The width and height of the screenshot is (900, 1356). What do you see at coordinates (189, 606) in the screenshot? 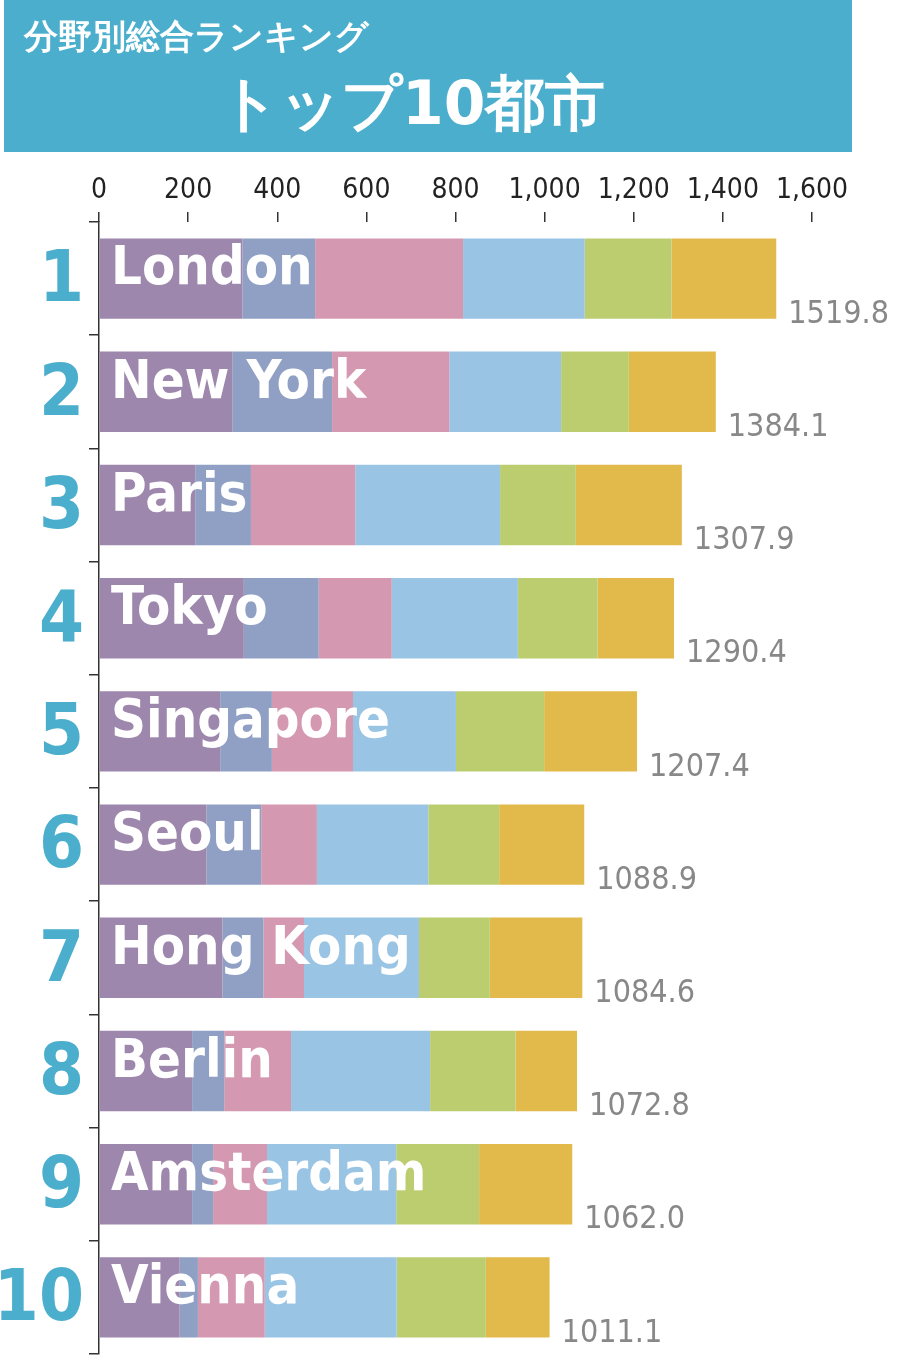
I see `y-tick-label: Tokyo` at bounding box center [189, 606].